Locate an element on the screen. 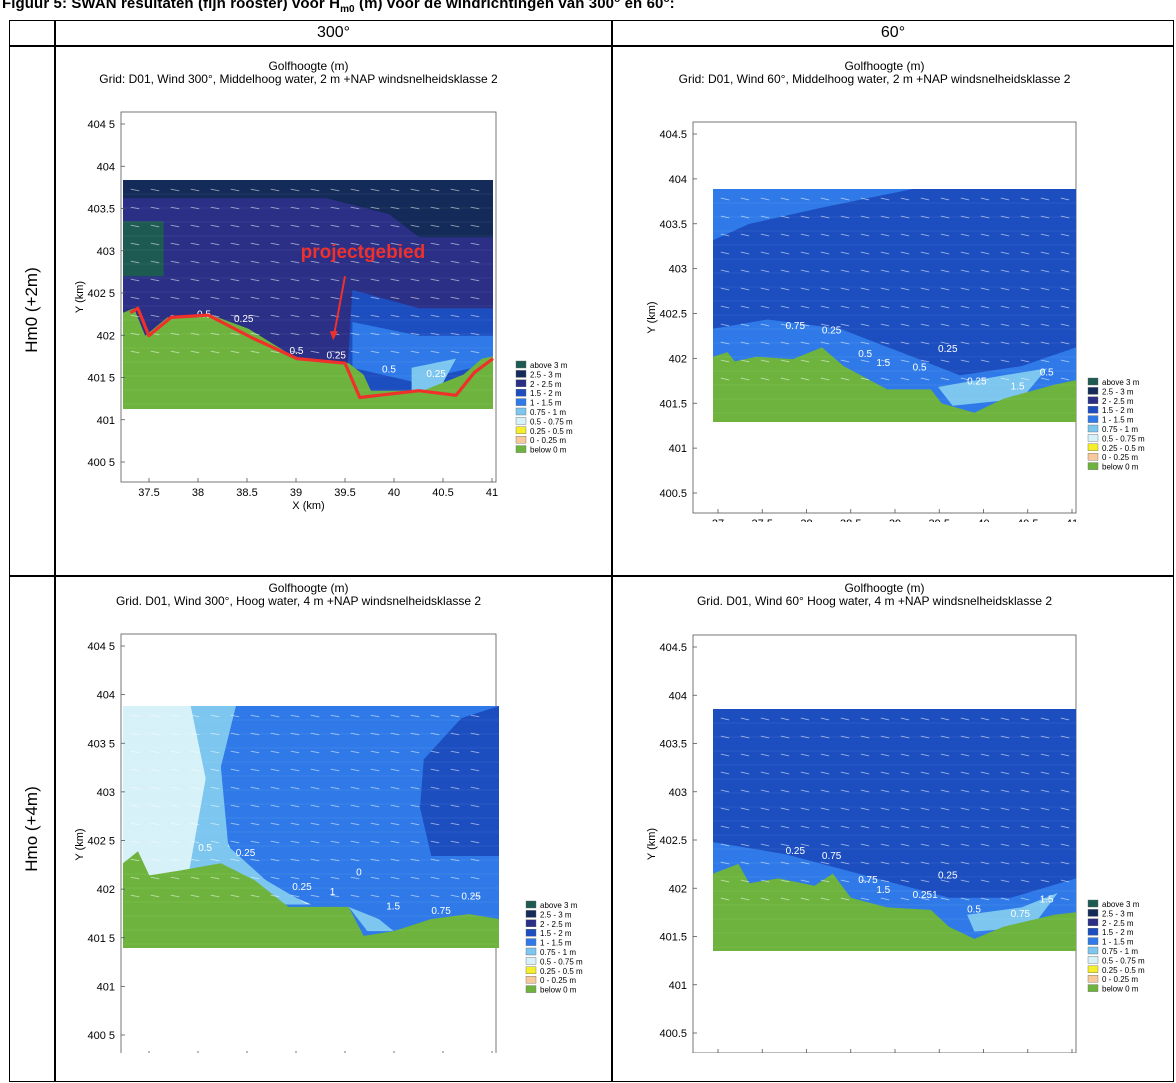 Image resolution: width=1176 pixels, height=1083 pixels. legend-label: below 0 m is located at coordinates (558, 990).